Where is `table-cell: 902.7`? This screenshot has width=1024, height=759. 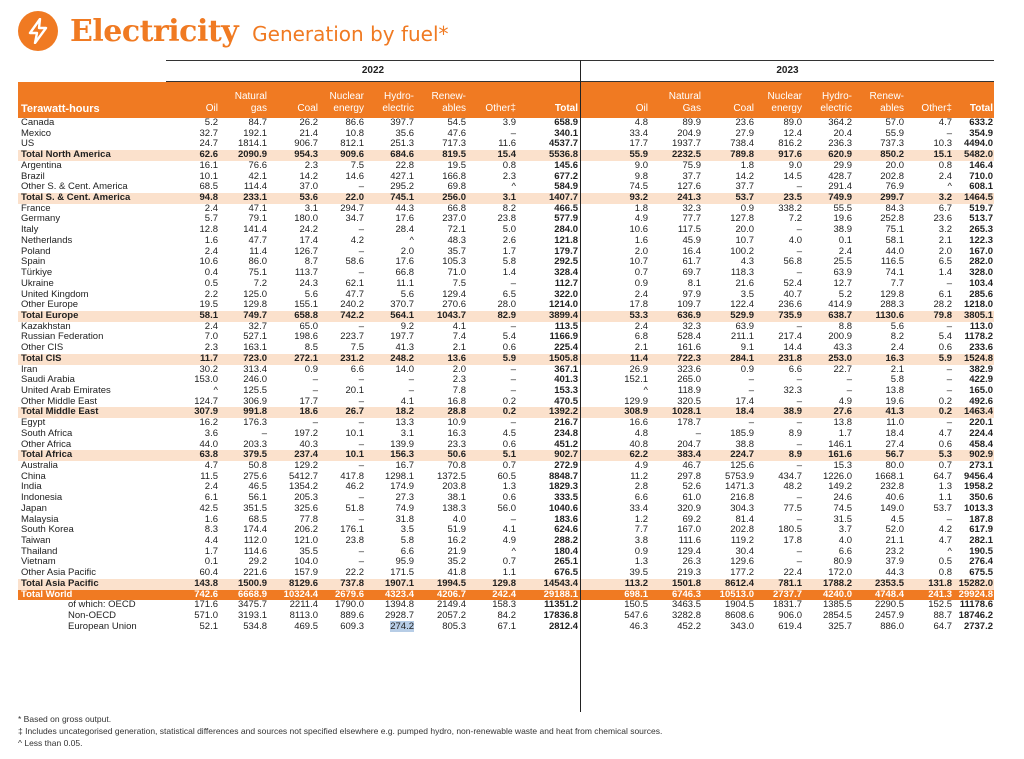
table-cell: 902.7 is located at coordinates (566, 455).